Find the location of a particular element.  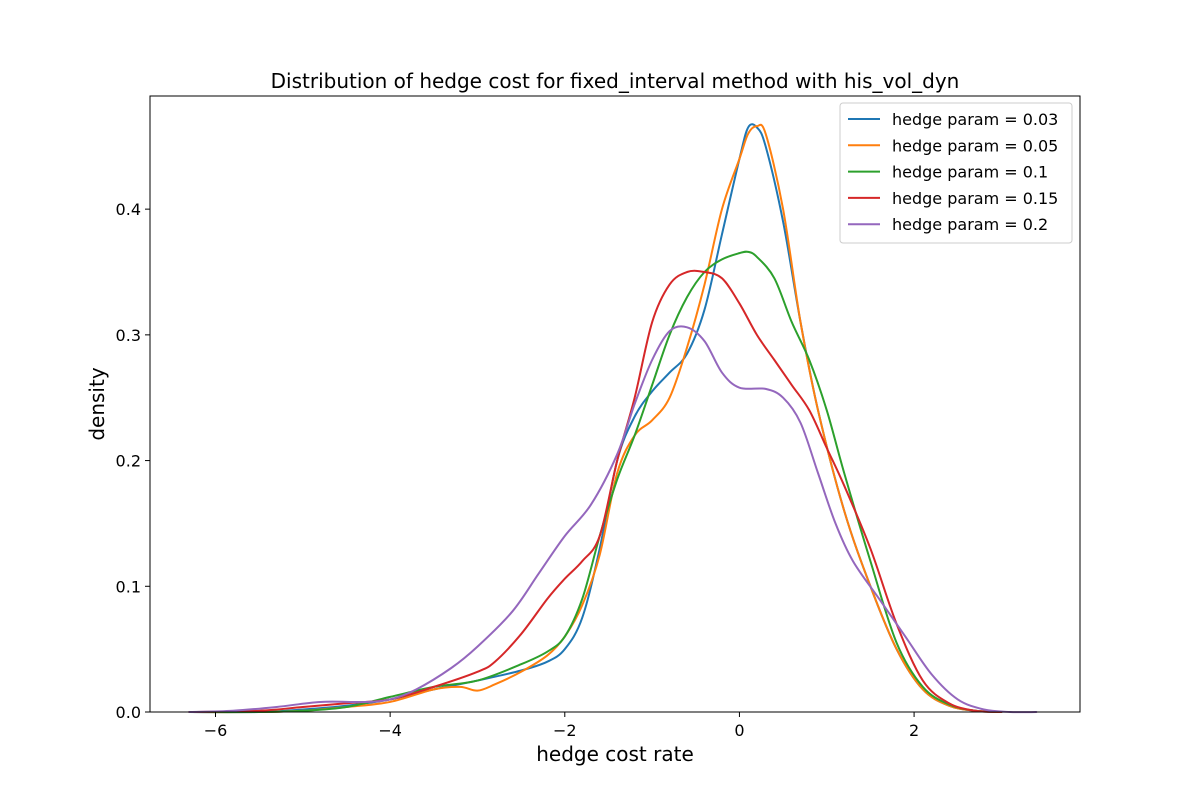

y-axis-title: density is located at coordinates (97, 403).